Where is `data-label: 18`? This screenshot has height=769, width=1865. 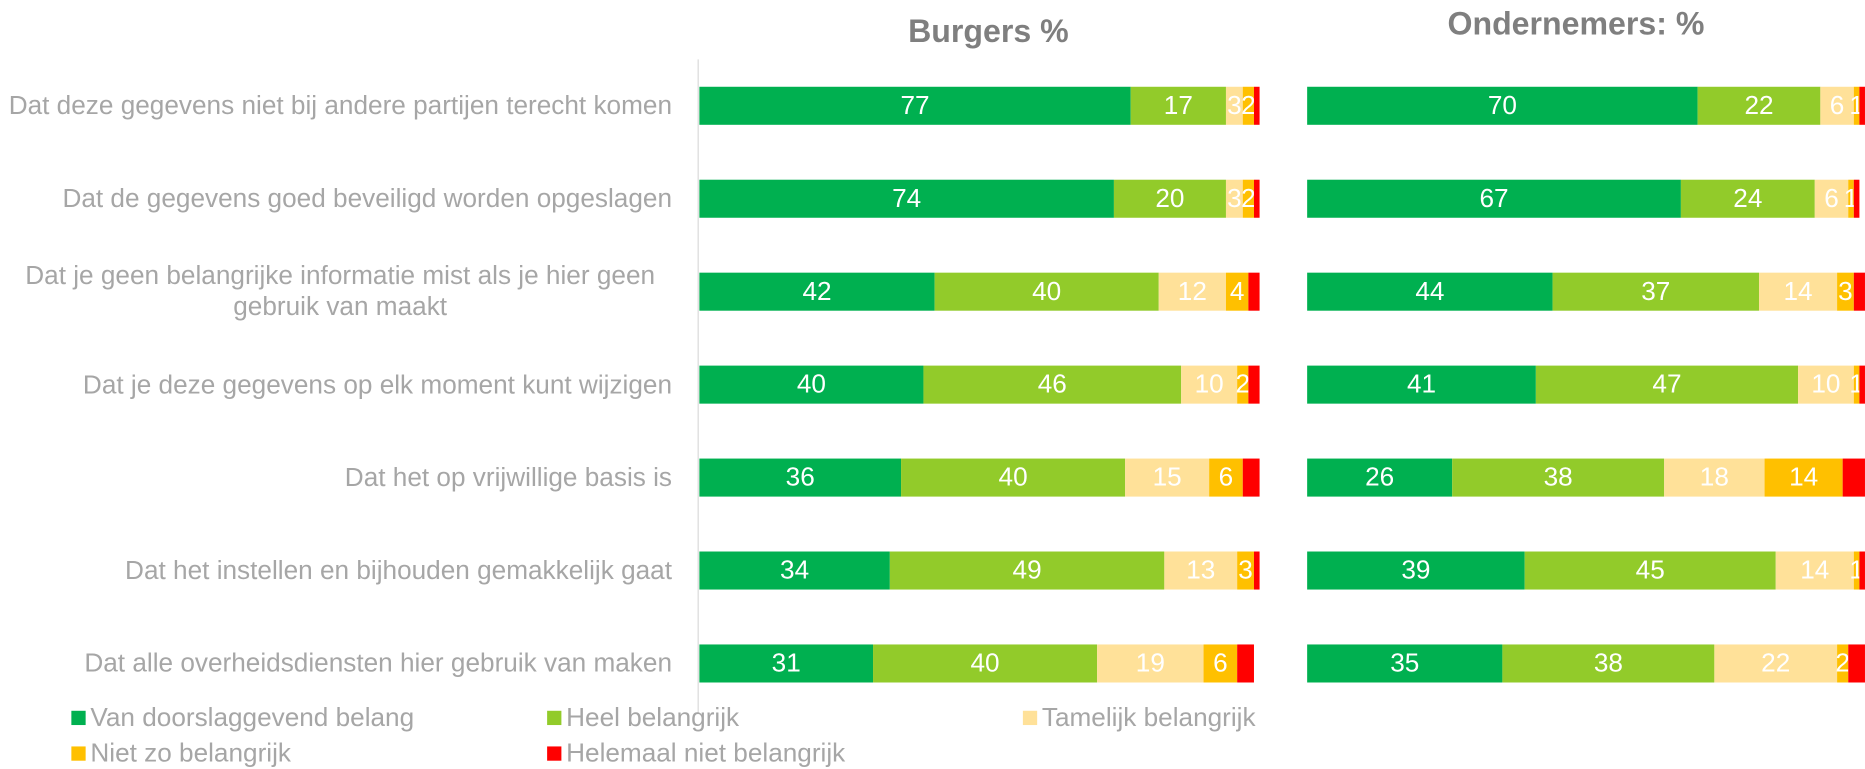 data-label: 18 is located at coordinates (1714, 477).